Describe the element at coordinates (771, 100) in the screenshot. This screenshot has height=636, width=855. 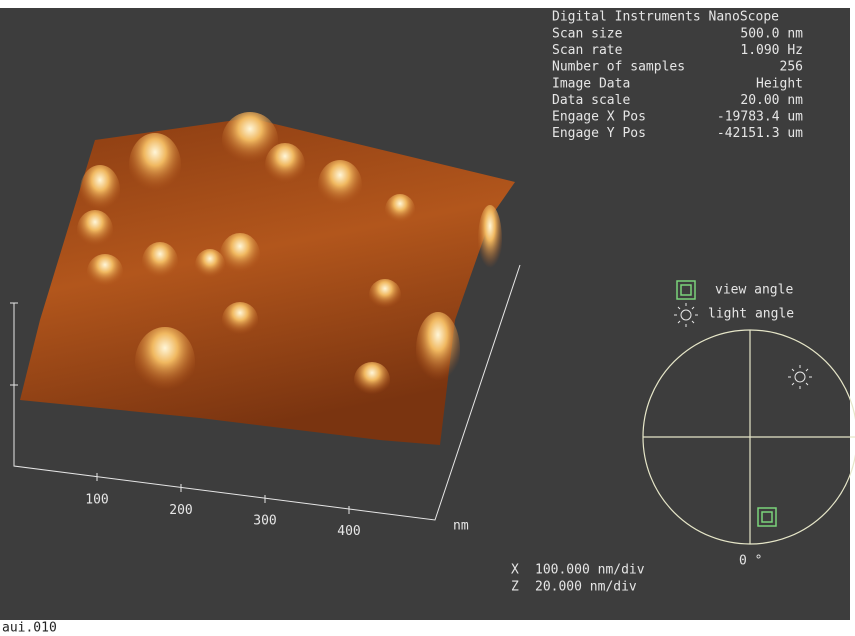
I see `info-value: 20.00 nm` at that location.